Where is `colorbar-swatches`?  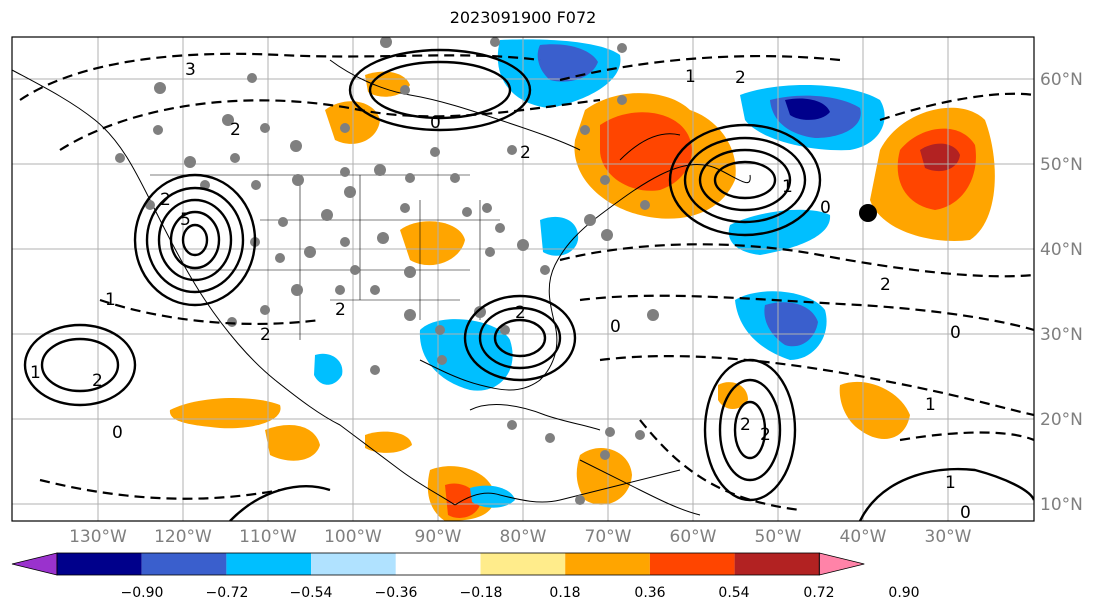
colorbar-swatches is located at coordinates (438, 564).